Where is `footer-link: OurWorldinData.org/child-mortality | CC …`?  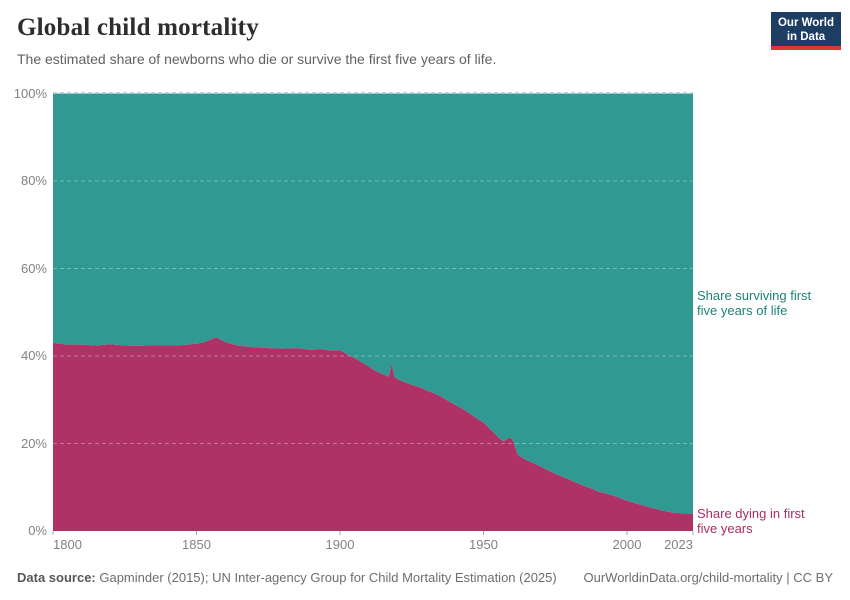 footer-link: OurWorldinData.org/child-mortality | CC … is located at coordinates (708, 577).